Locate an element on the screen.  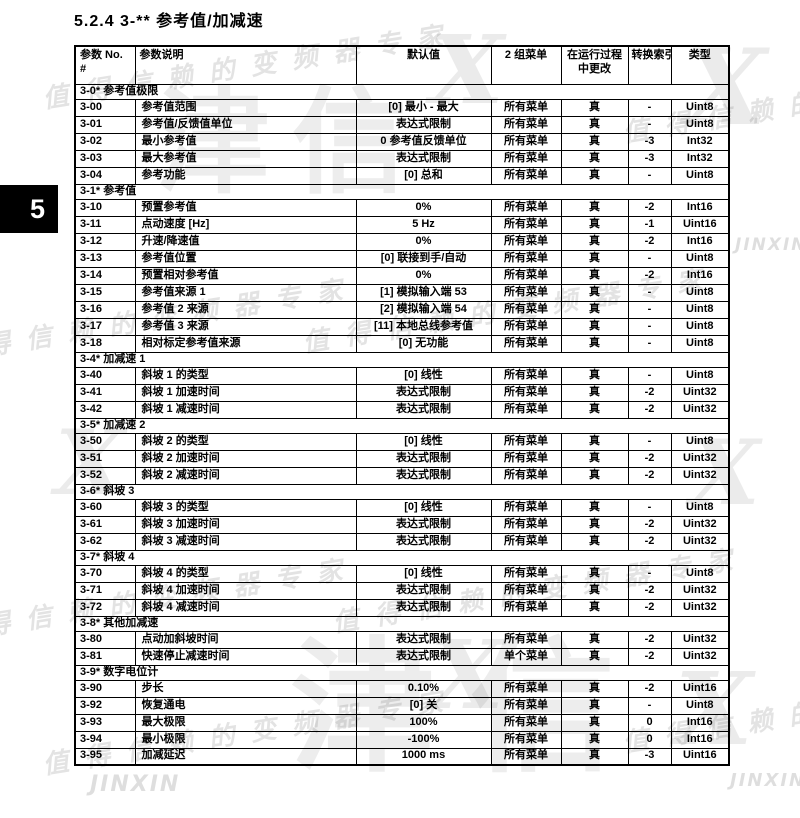
table-row: 3-52 斜坡 2 减速时间 表达式限制 所有菜单真 -2 Uint32 is located at coordinates (402, 475).